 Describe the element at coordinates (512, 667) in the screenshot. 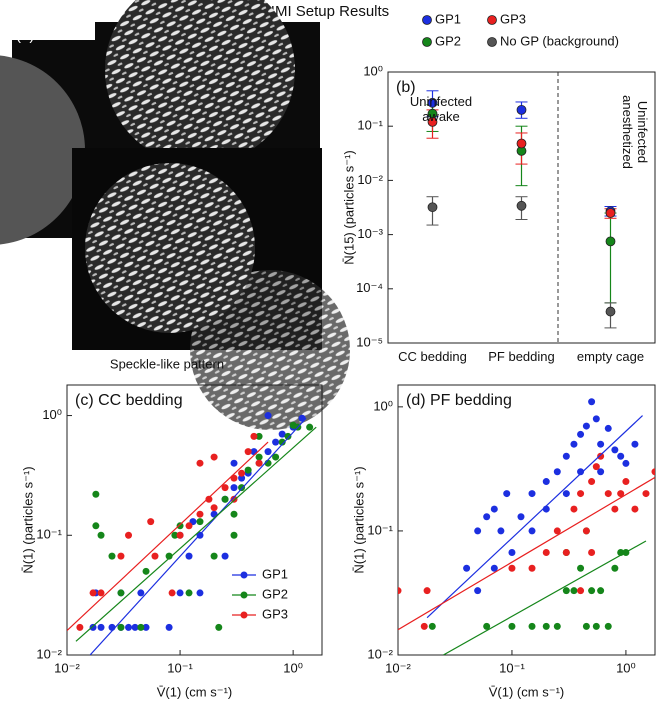

I see `x-tick-label: 10⁻¹` at that location.